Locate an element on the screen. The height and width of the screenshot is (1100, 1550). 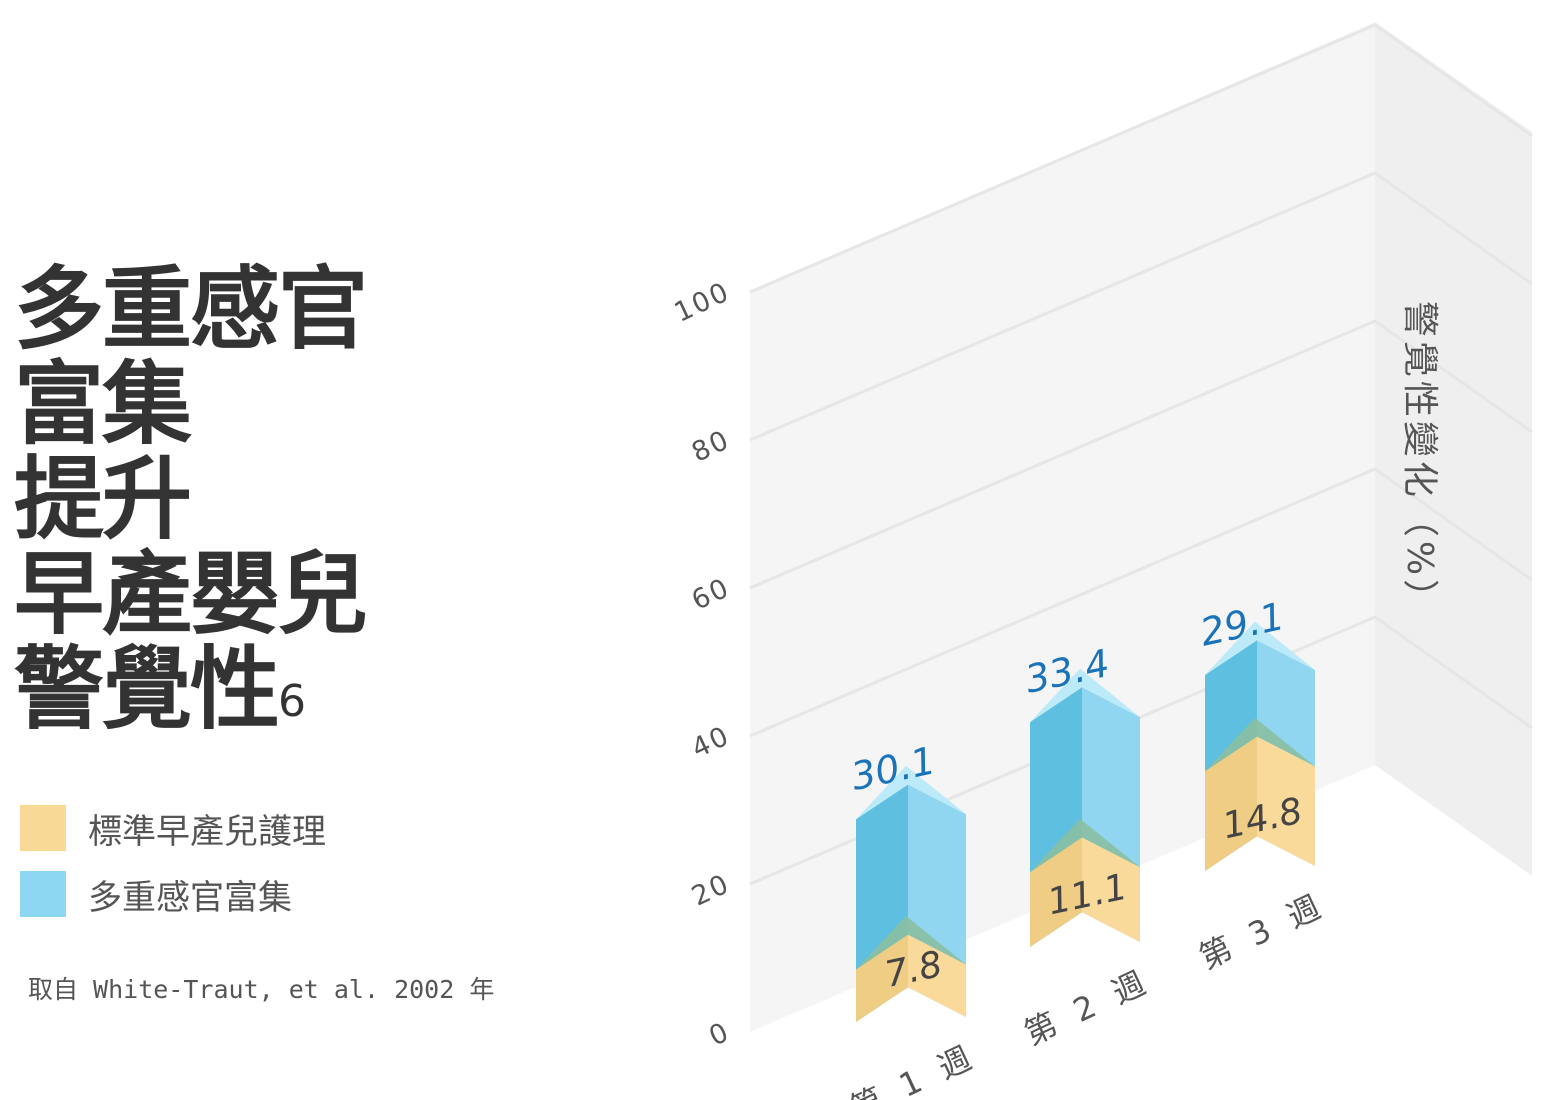
x-category-label: 第 2 週 is located at coordinates (1087, 1006).